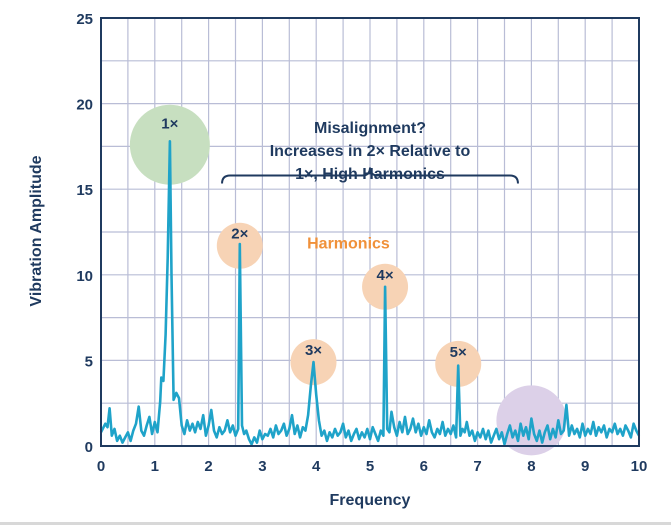  I want to click on annotation-brace, so click(370, 175).